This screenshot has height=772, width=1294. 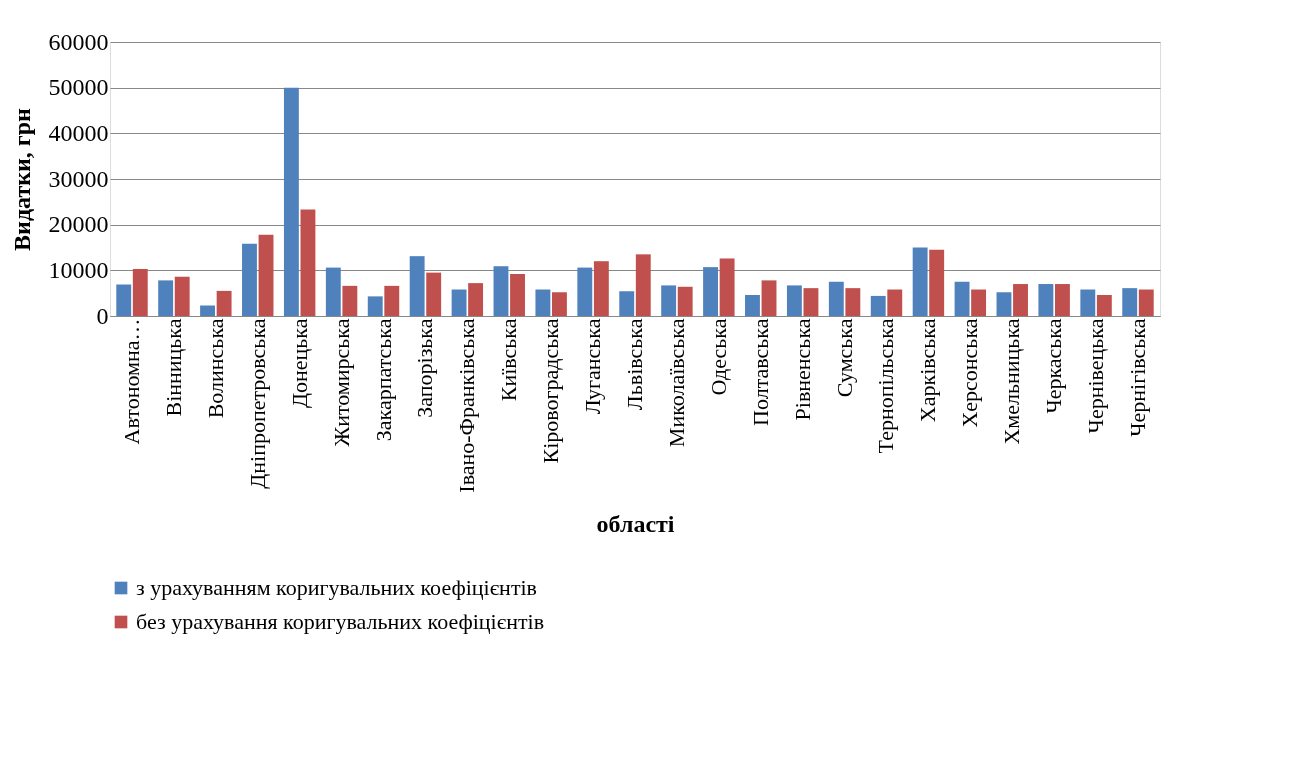 What do you see at coordinates (340, 621) in the screenshot?
I see `legend-label: без урахування коригувальних коефіцієнтів` at bounding box center [340, 621].